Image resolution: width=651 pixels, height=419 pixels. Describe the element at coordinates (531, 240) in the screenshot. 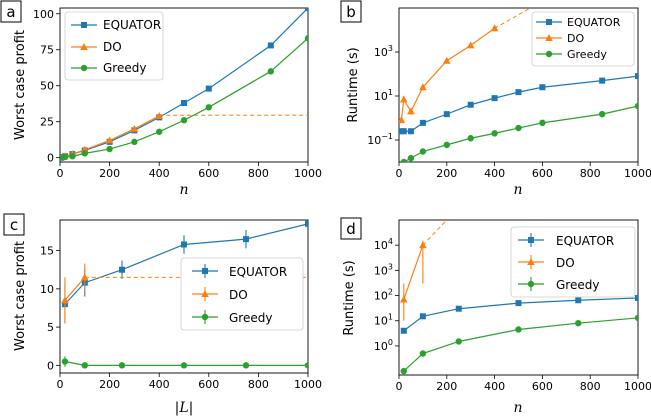

I see `panel-d-legend-marker-equator` at that location.